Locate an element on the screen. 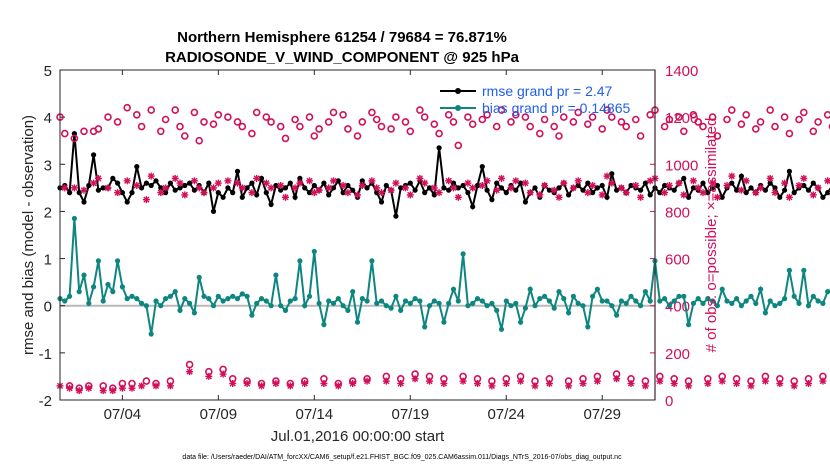 This screenshot has height=470, width=830. y-left-tick-label: 3 is located at coordinates (48, 165).